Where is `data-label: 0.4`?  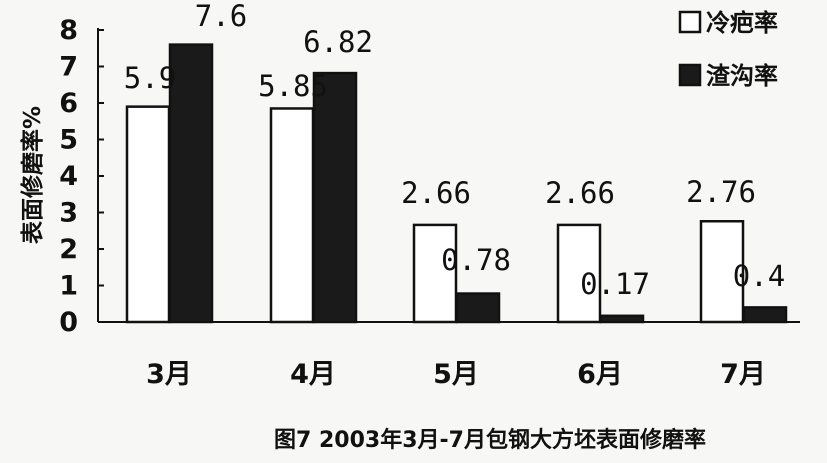
data-label: 0.4 is located at coordinates (759, 276).